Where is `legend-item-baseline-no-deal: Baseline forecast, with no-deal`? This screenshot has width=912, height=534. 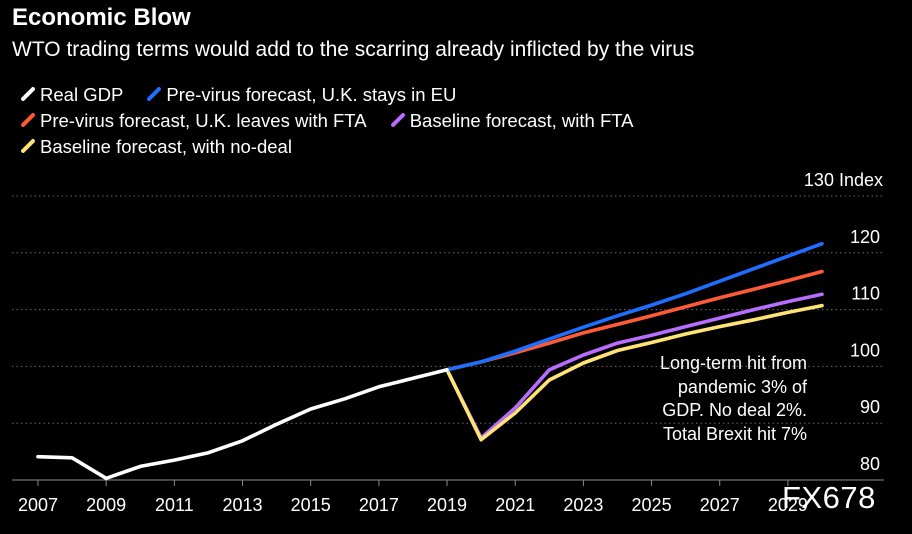 legend-item-baseline-no-deal: Baseline forecast, with no-deal is located at coordinates (154, 147).